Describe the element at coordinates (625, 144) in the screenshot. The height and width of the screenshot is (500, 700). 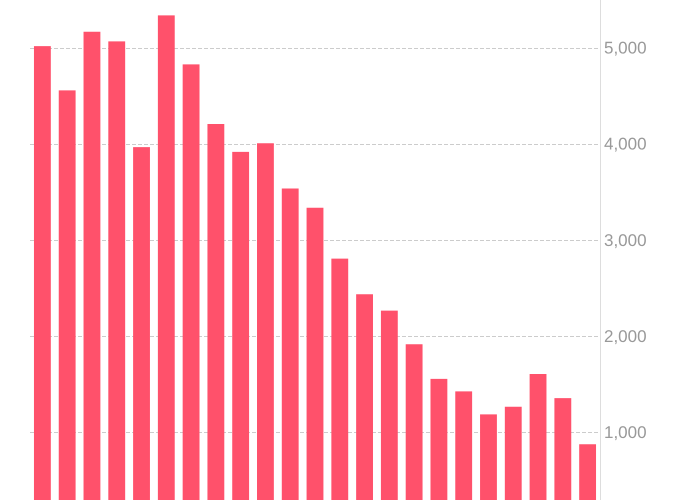
I see `y-tick-label: 4,000` at that location.